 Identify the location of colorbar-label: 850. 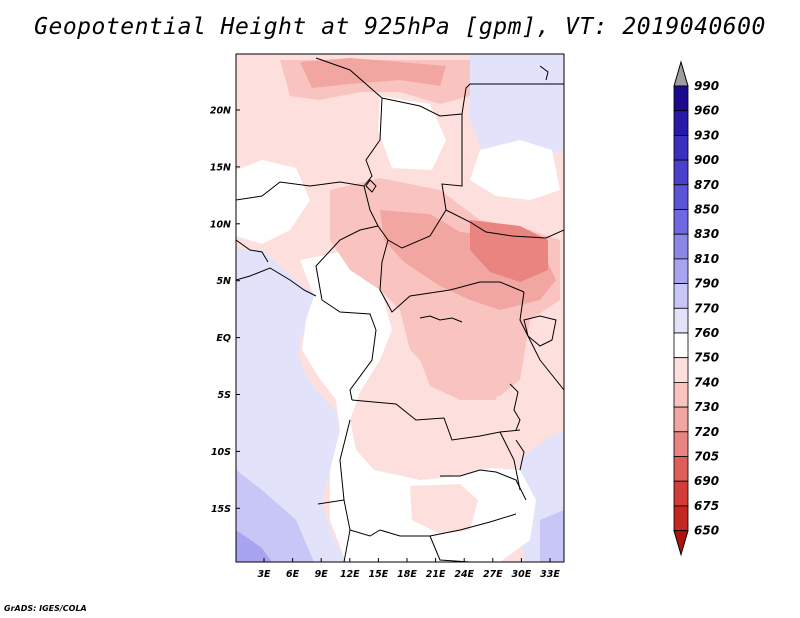
(706, 210).